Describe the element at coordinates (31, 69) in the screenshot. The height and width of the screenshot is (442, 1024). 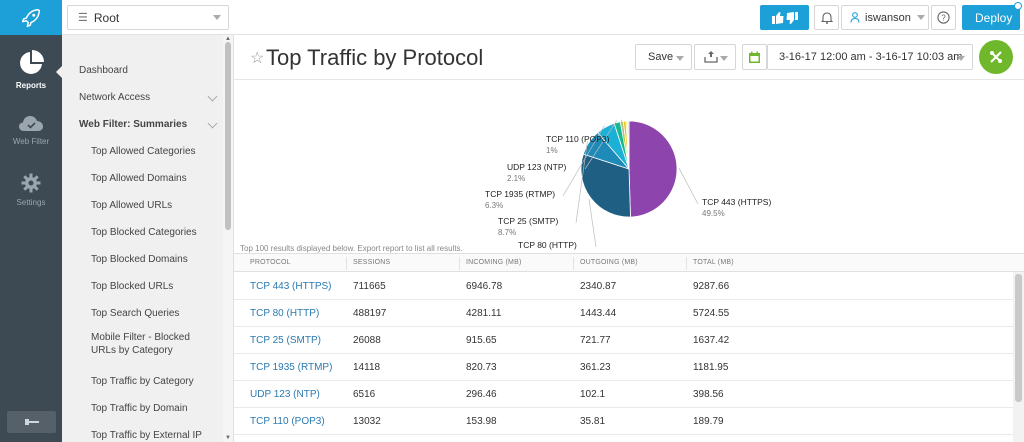
I see `rail-item-reports: Reports` at that location.